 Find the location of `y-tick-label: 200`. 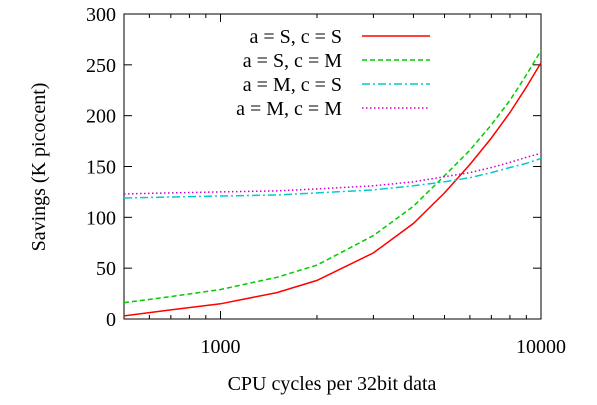

y-tick-label: 200 is located at coordinates (101, 117).